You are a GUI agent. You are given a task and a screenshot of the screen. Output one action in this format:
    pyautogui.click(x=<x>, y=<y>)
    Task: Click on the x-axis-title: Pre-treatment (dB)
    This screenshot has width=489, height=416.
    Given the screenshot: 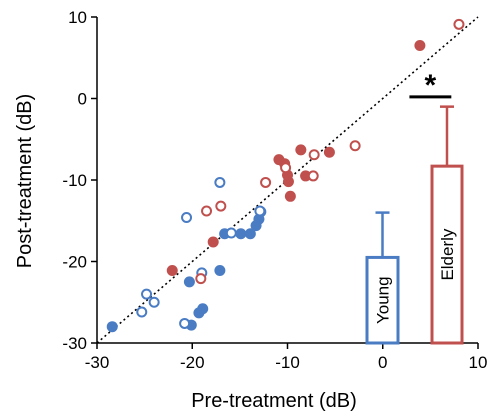 What is the action you would take?
    pyautogui.click(x=274, y=401)
    